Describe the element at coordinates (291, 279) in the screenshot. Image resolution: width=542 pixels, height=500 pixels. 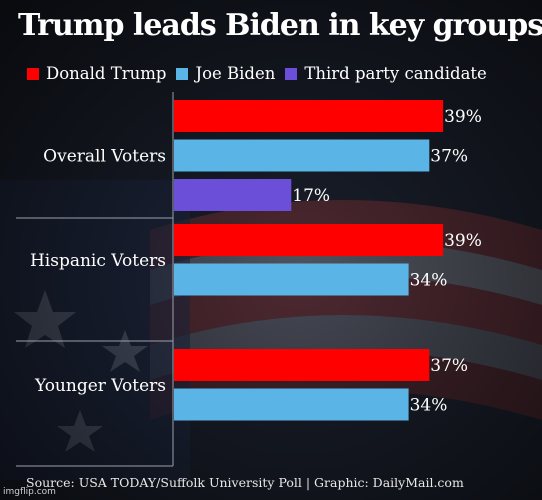
I see `bar-joe-biden-hispanic-voters` at that location.